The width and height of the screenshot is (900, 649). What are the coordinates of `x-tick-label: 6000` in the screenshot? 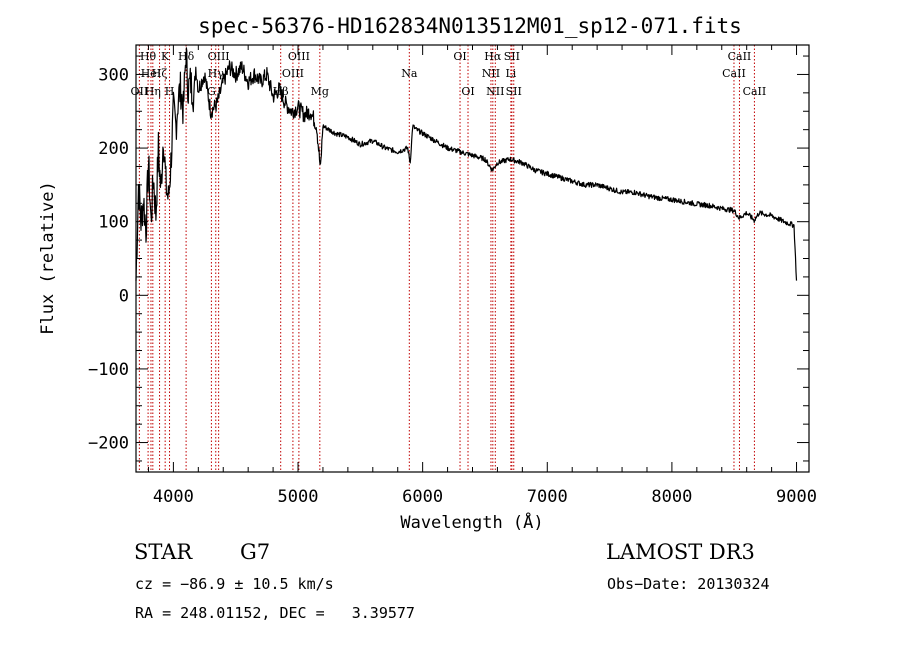 It's located at (422, 497).